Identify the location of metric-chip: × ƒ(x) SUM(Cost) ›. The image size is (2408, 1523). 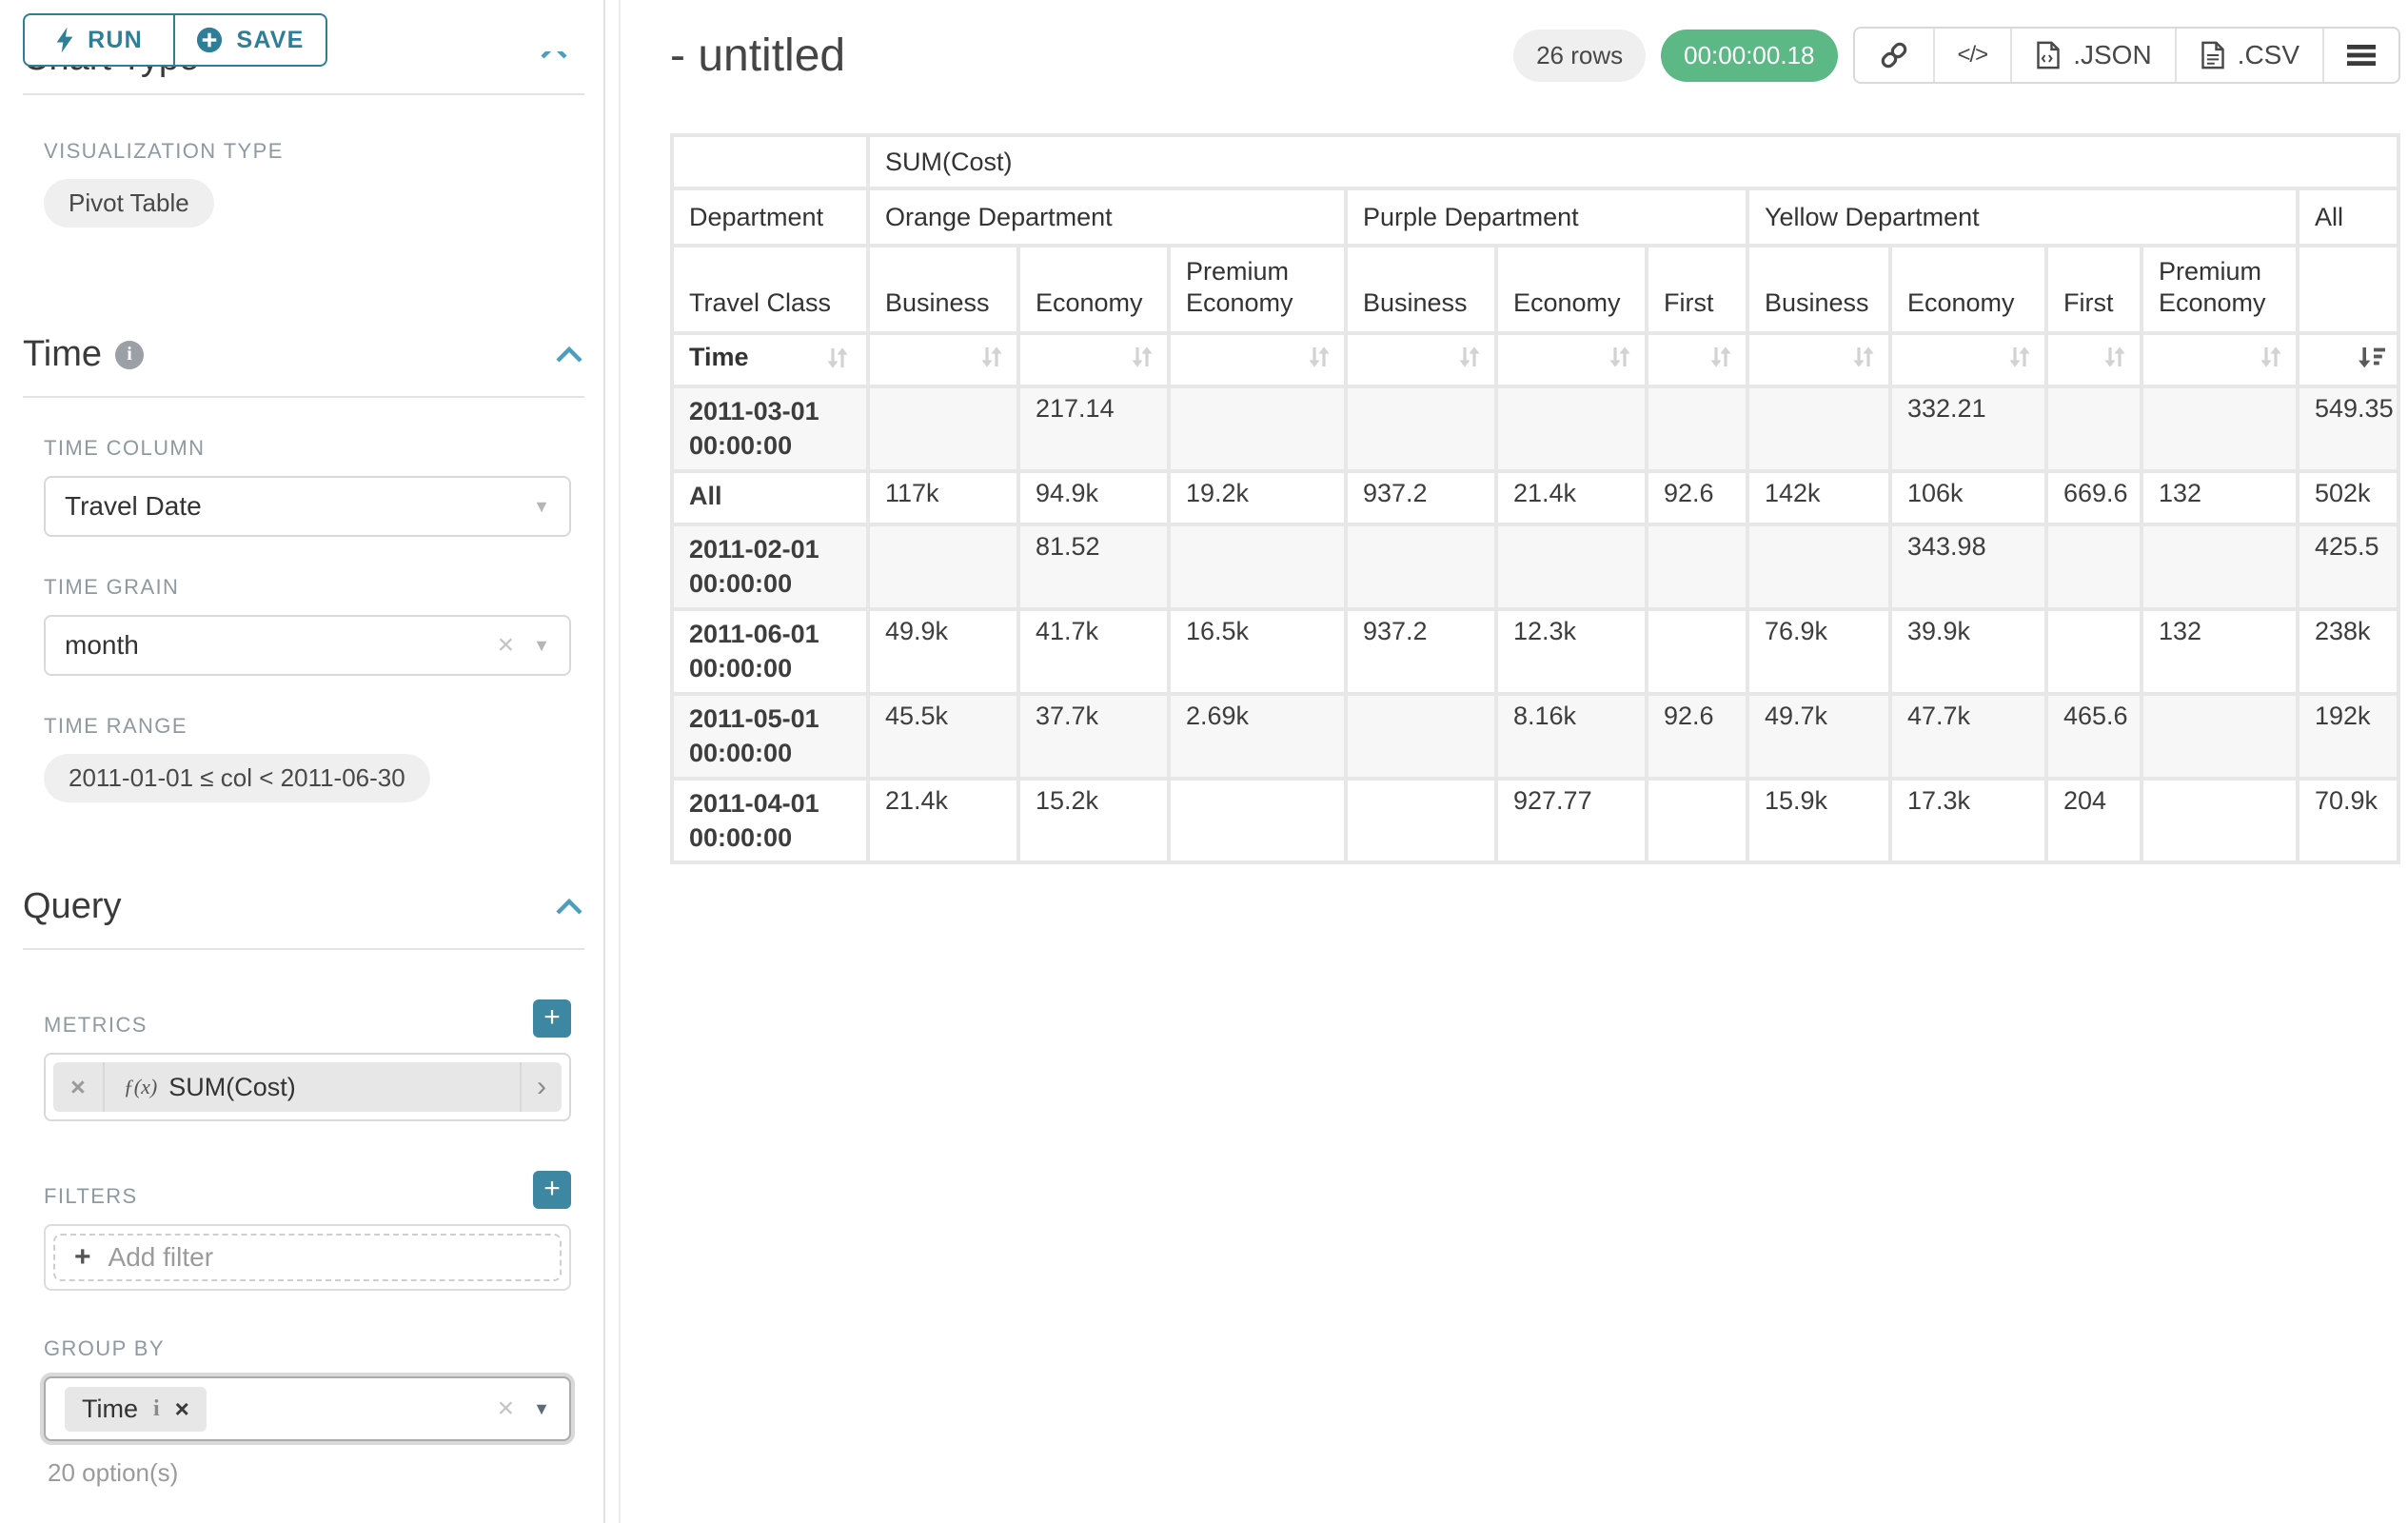
(307, 1087).